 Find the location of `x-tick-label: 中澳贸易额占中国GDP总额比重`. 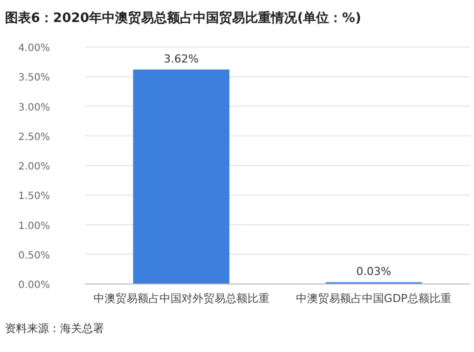

x-tick-label: 中澳贸易额占中国GDP总额比重 is located at coordinates (374, 298).